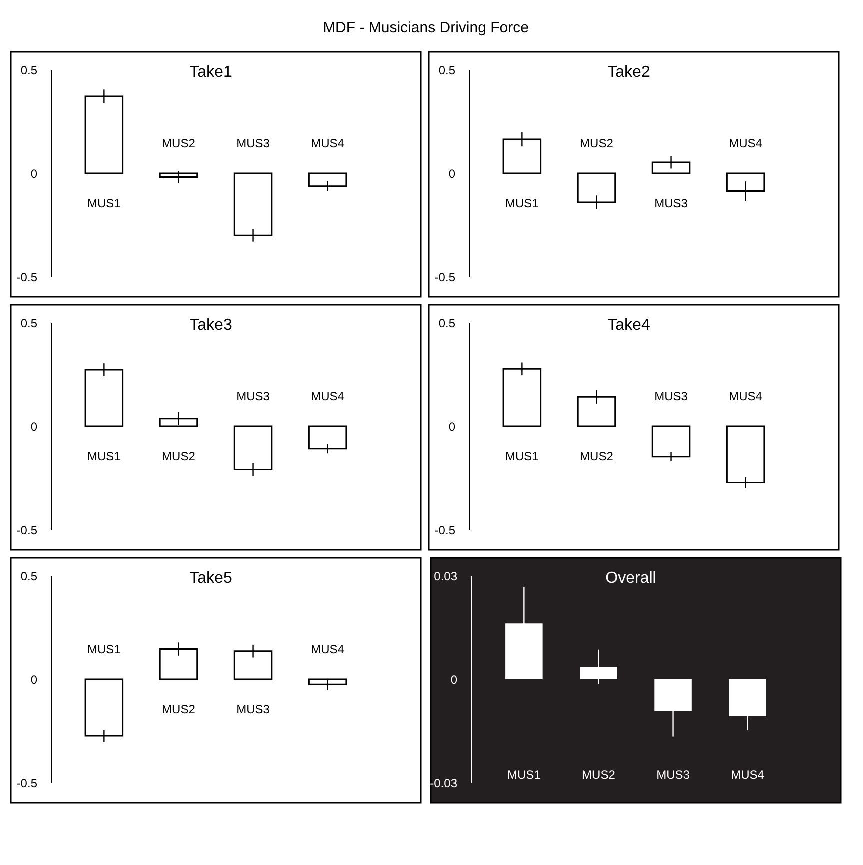 The image size is (863, 865). Describe the element at coordinates (211, 578) in the screenshot. I see `chart-title: Take5` at that location.